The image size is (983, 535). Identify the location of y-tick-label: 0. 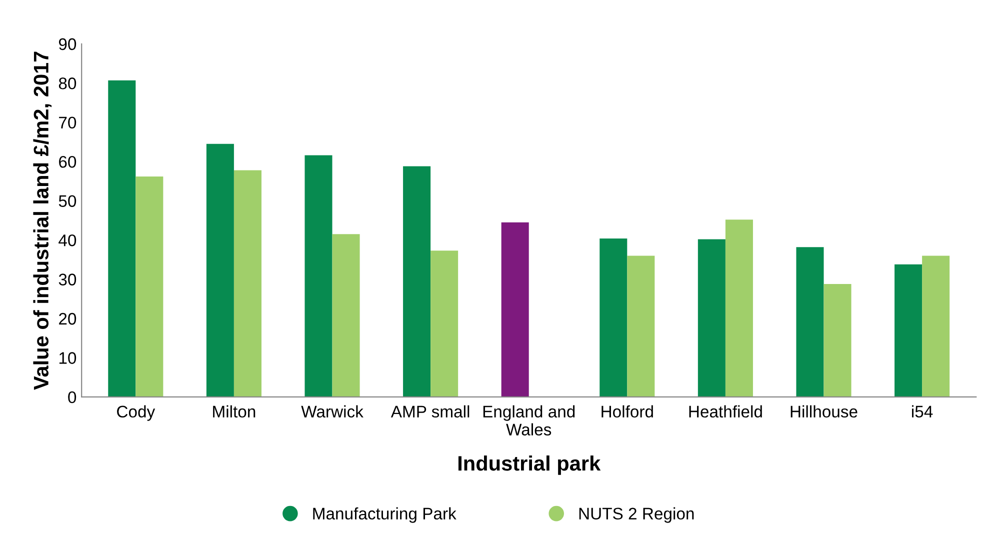
(72, 397).